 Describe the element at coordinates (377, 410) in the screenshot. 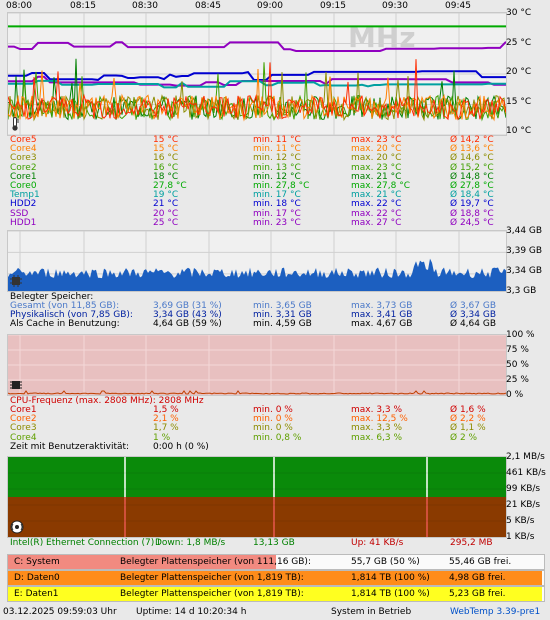

I see `cpu-max: max. 3,3 %` at that location.